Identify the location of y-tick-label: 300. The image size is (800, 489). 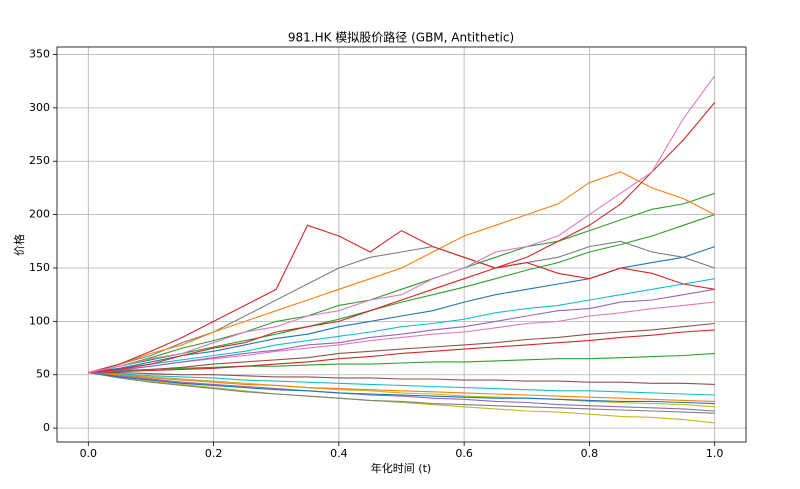
(39, 107).